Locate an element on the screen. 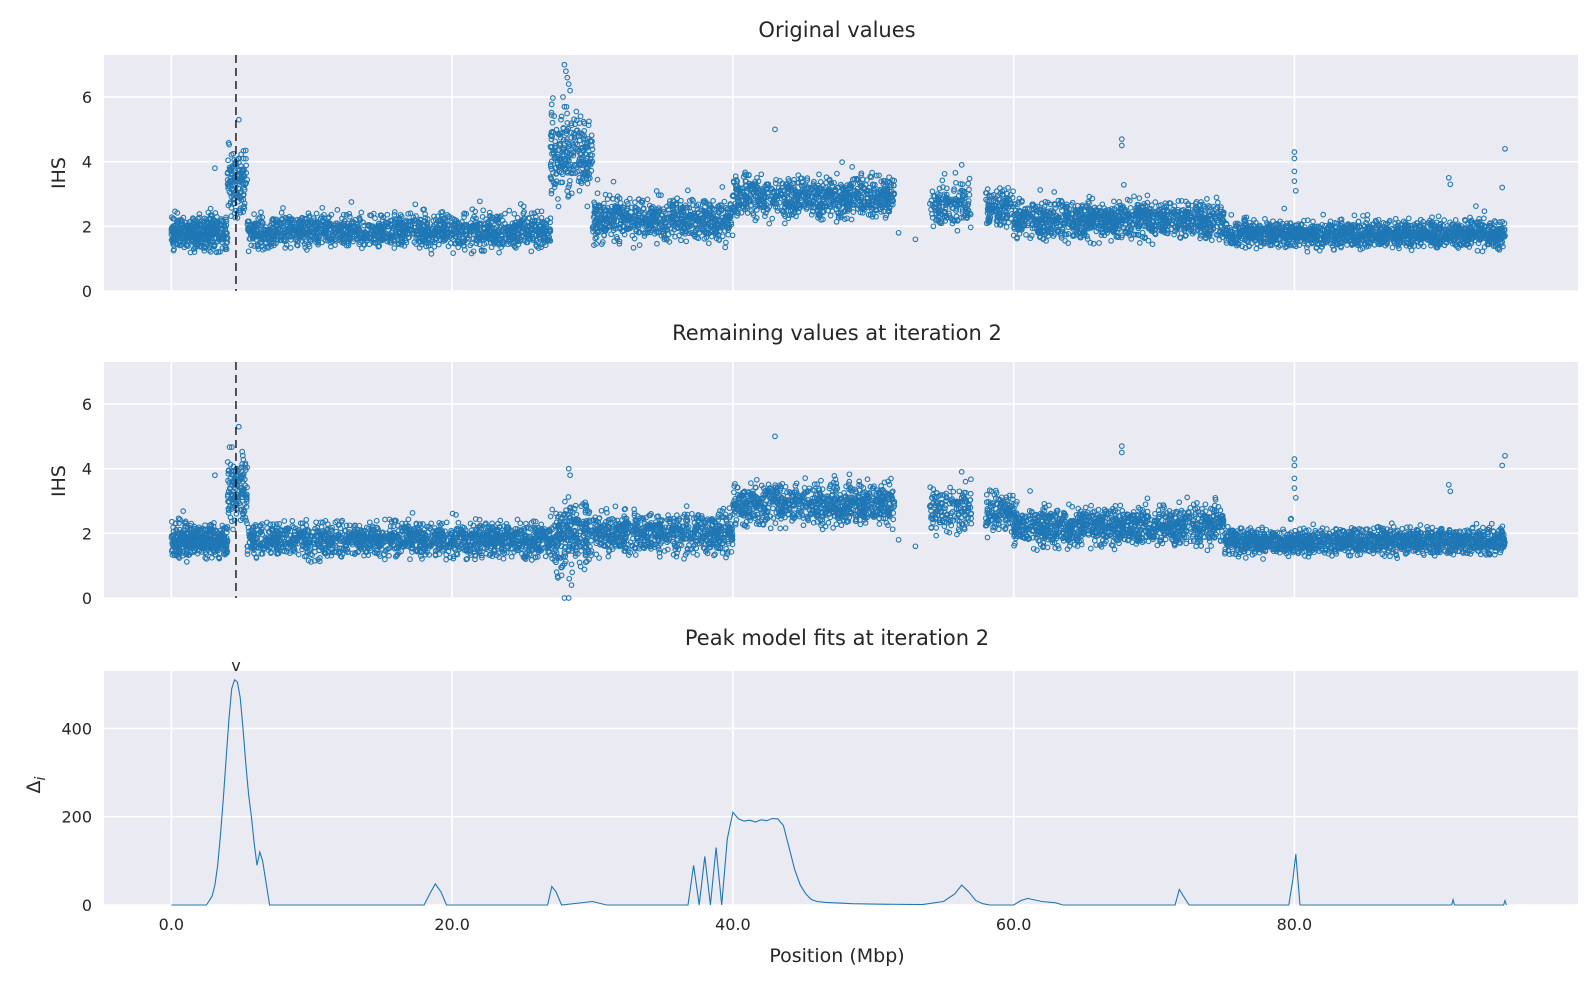 The image size is (1588, 988). y-tick-label: 6 is located at coordinates (87, 97).